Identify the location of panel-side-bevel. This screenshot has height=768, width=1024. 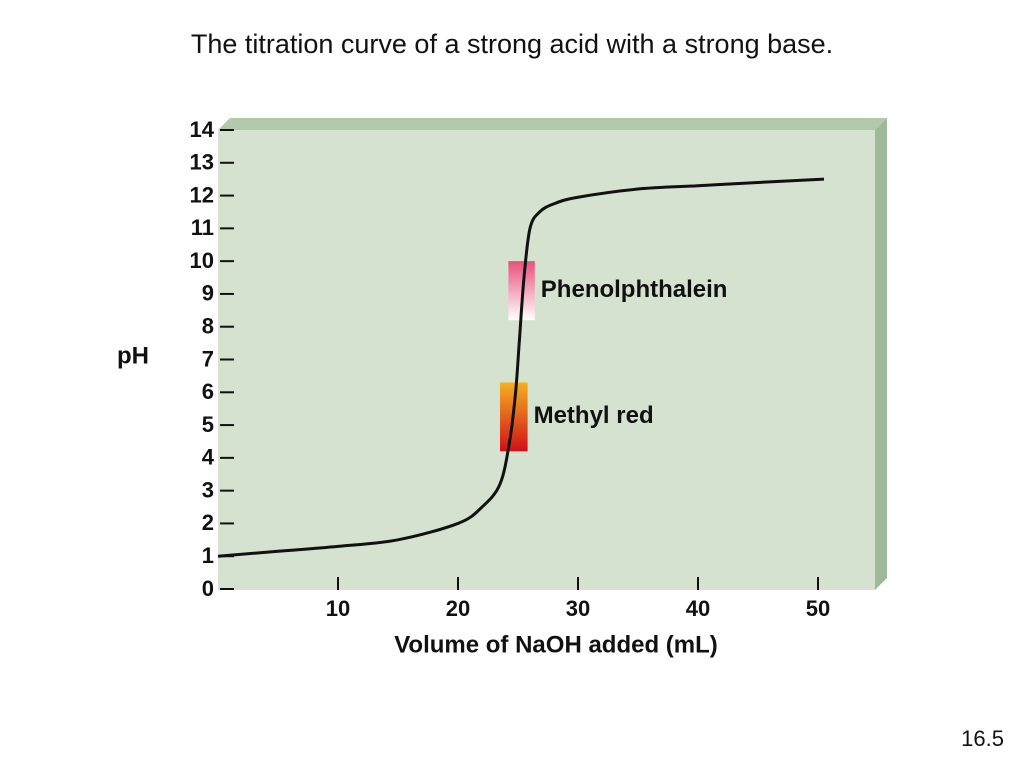
(881, 354).